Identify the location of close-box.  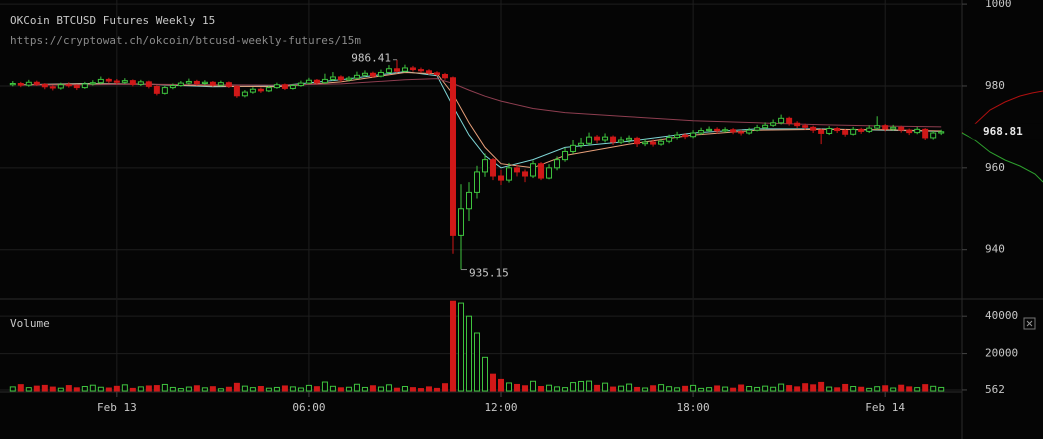
(1029, 323).